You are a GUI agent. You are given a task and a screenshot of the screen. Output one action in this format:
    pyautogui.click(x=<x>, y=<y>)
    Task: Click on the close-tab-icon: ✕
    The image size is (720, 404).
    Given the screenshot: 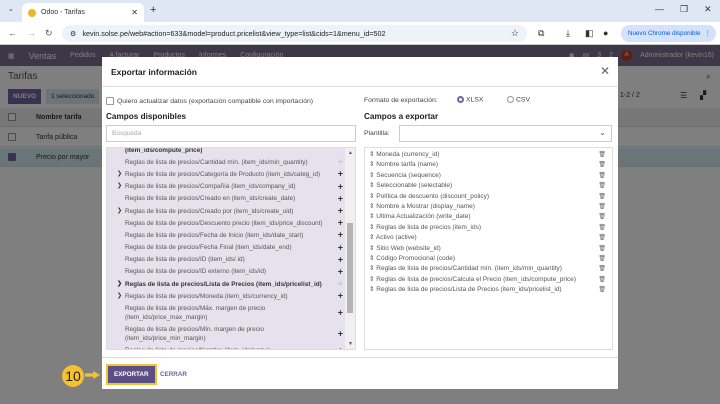 What is the action you would take?
    pyautogui.click(x=134, y=12)
    